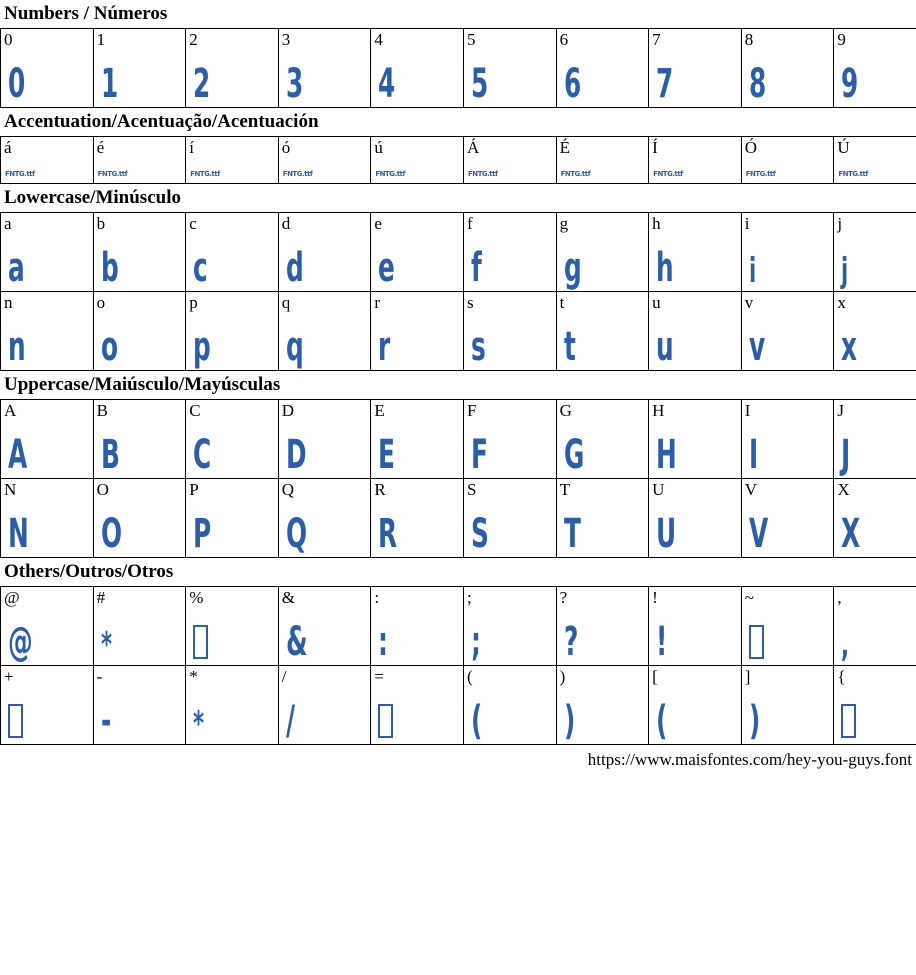  I want to click on glyph-label: ?, so click(563, 597).